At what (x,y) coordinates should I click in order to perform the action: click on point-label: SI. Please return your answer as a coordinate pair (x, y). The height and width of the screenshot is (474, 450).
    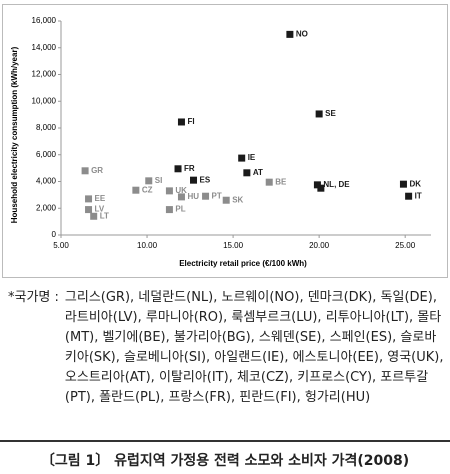
    Looking at the image, I should click on (159, 180).